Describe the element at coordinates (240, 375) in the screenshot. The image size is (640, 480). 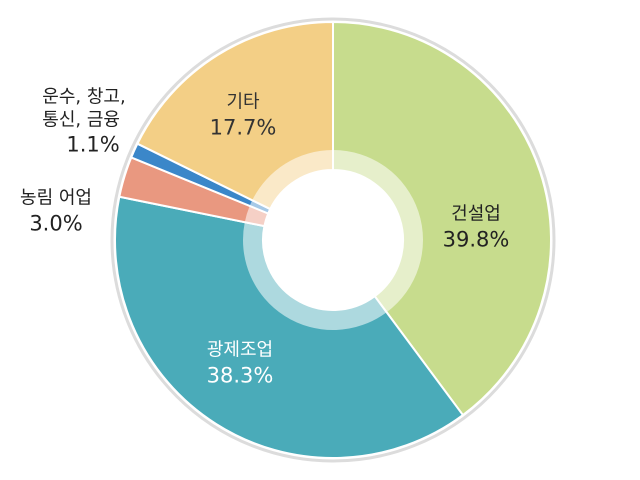
I see `value-label: 38.3%` at that location.